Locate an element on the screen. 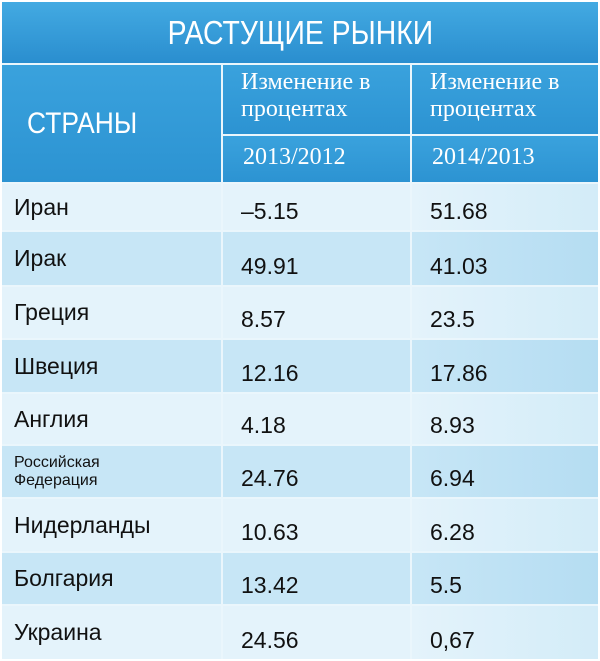 This screenshot has height=661, width=600. value-2014-cell: 23.5 is located at coordinates (505, 312).